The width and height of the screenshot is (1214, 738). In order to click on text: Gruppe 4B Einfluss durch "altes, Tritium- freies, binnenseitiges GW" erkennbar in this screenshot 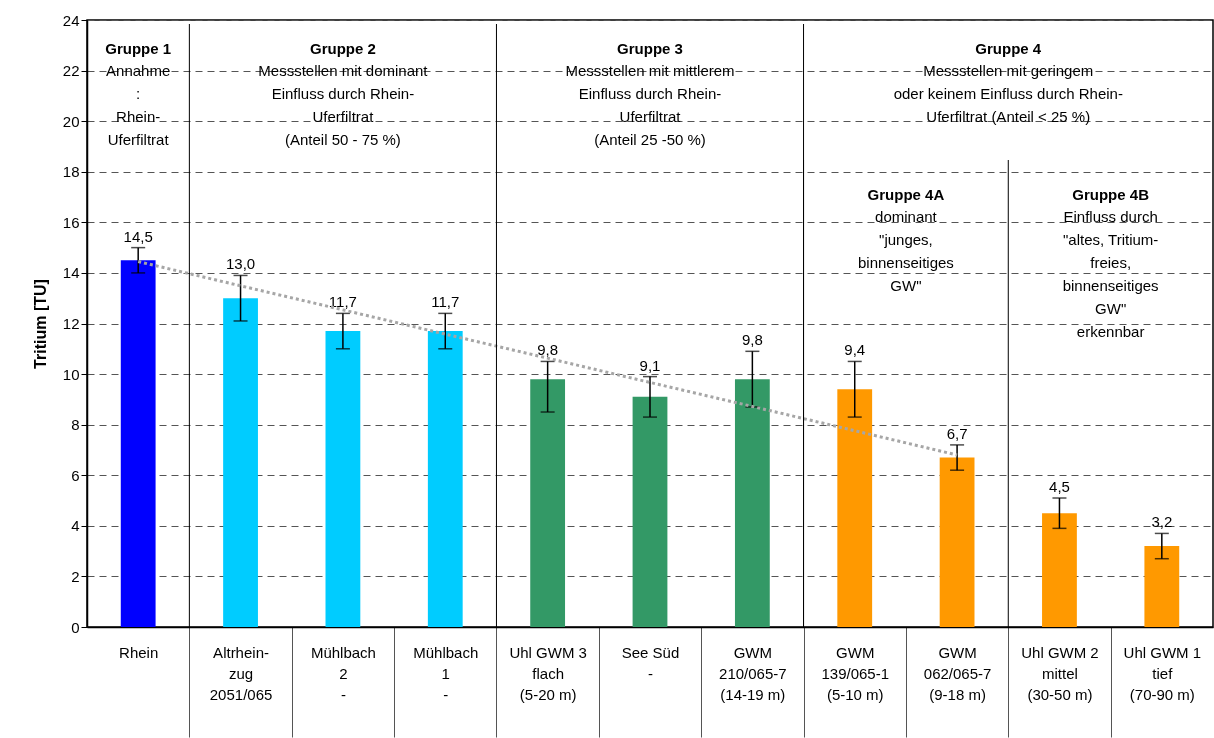, I will do `click(1110, 263)`.